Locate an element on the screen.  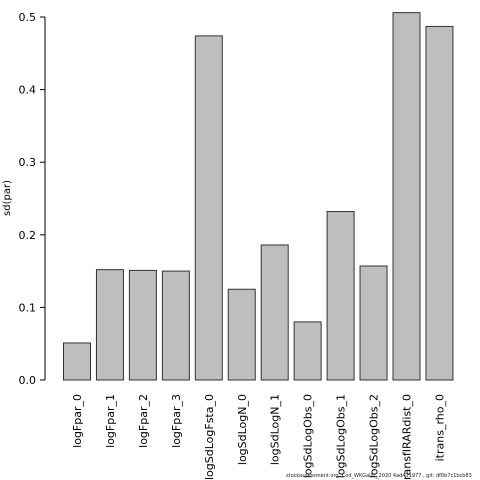
x-tick-label: logSdLogFsta_0 is located at coordinates (209, 437).